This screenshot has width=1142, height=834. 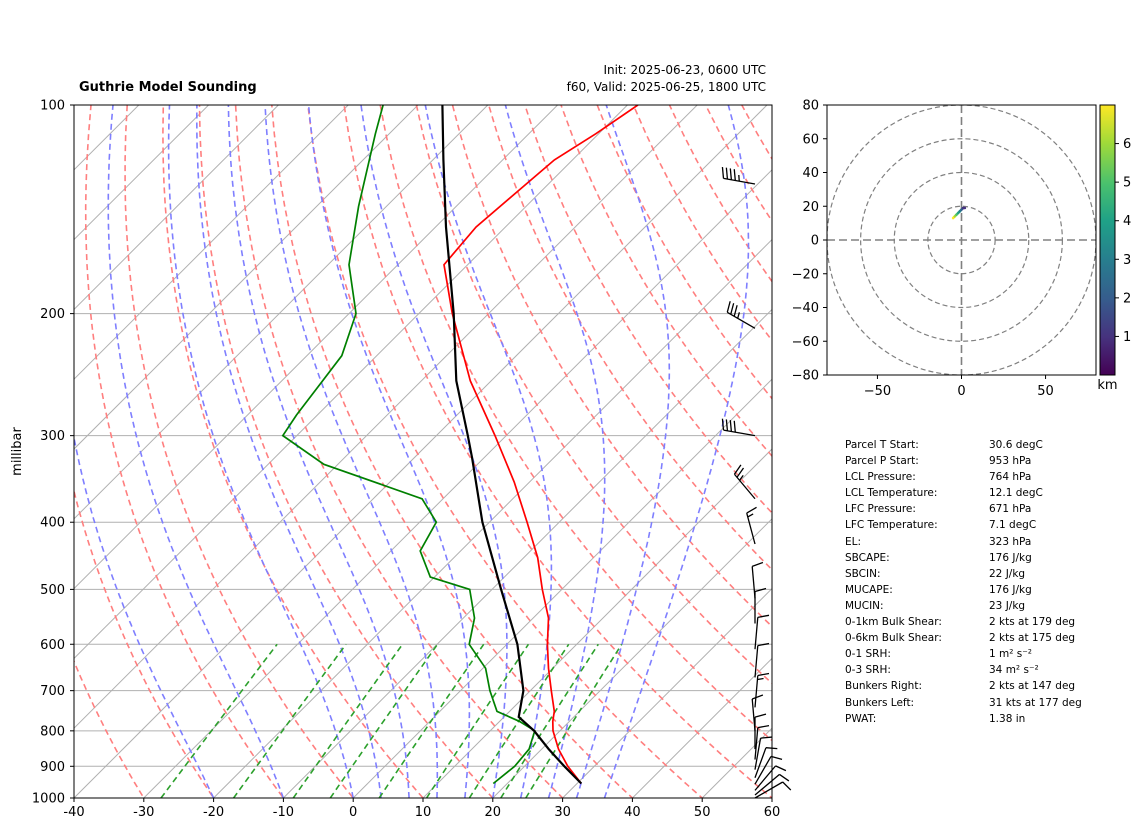 I want to click on stat-row: SBCIN: 22 J/kg, so click(x=963, y=574).